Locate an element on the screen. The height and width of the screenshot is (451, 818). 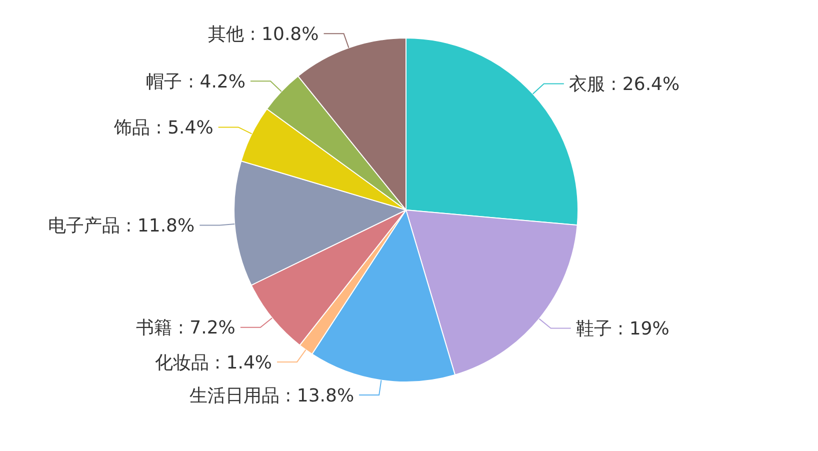
slice-label: 化妆品 : 1.4% is located at coordinates (213, 363).